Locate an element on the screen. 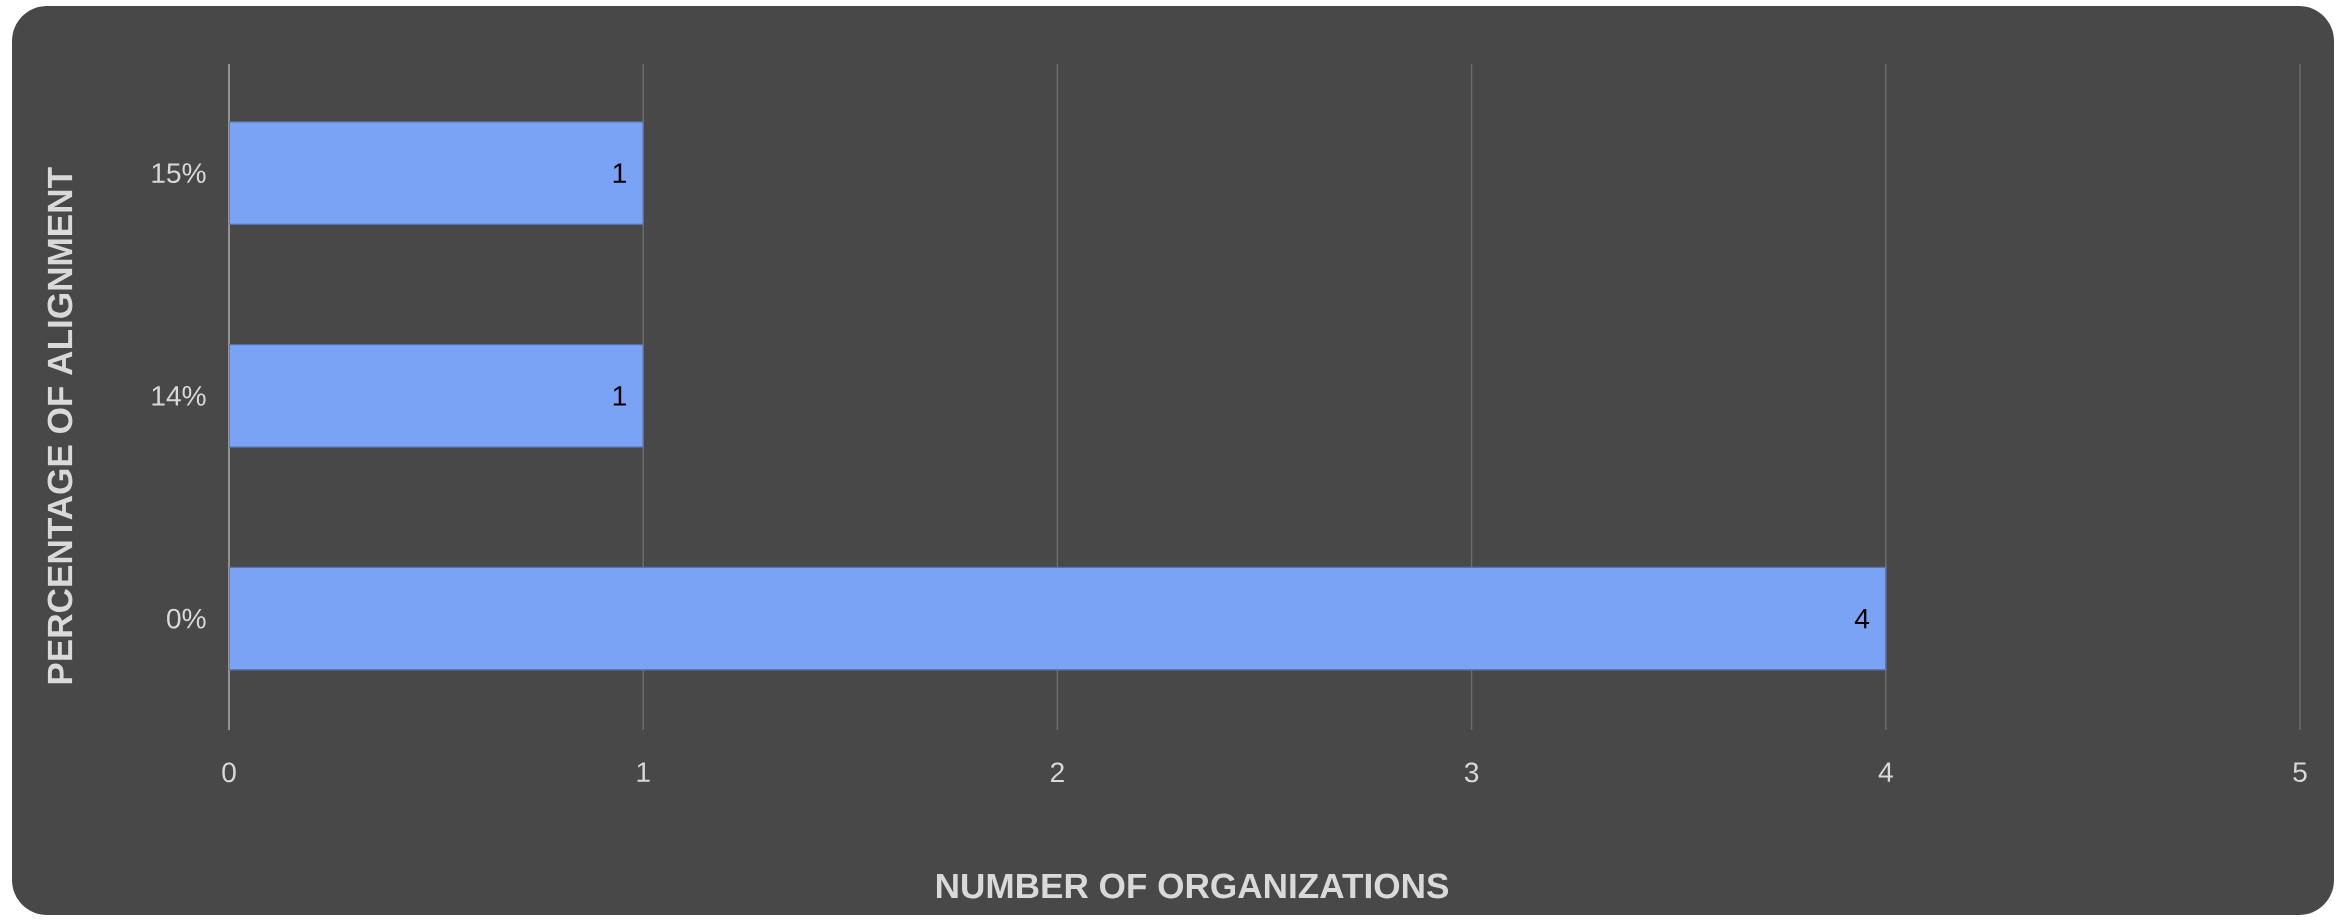 The width and height of the screenshot is (2346, 921). x-tick-label: 4 is located at coordinates (1885, 772).